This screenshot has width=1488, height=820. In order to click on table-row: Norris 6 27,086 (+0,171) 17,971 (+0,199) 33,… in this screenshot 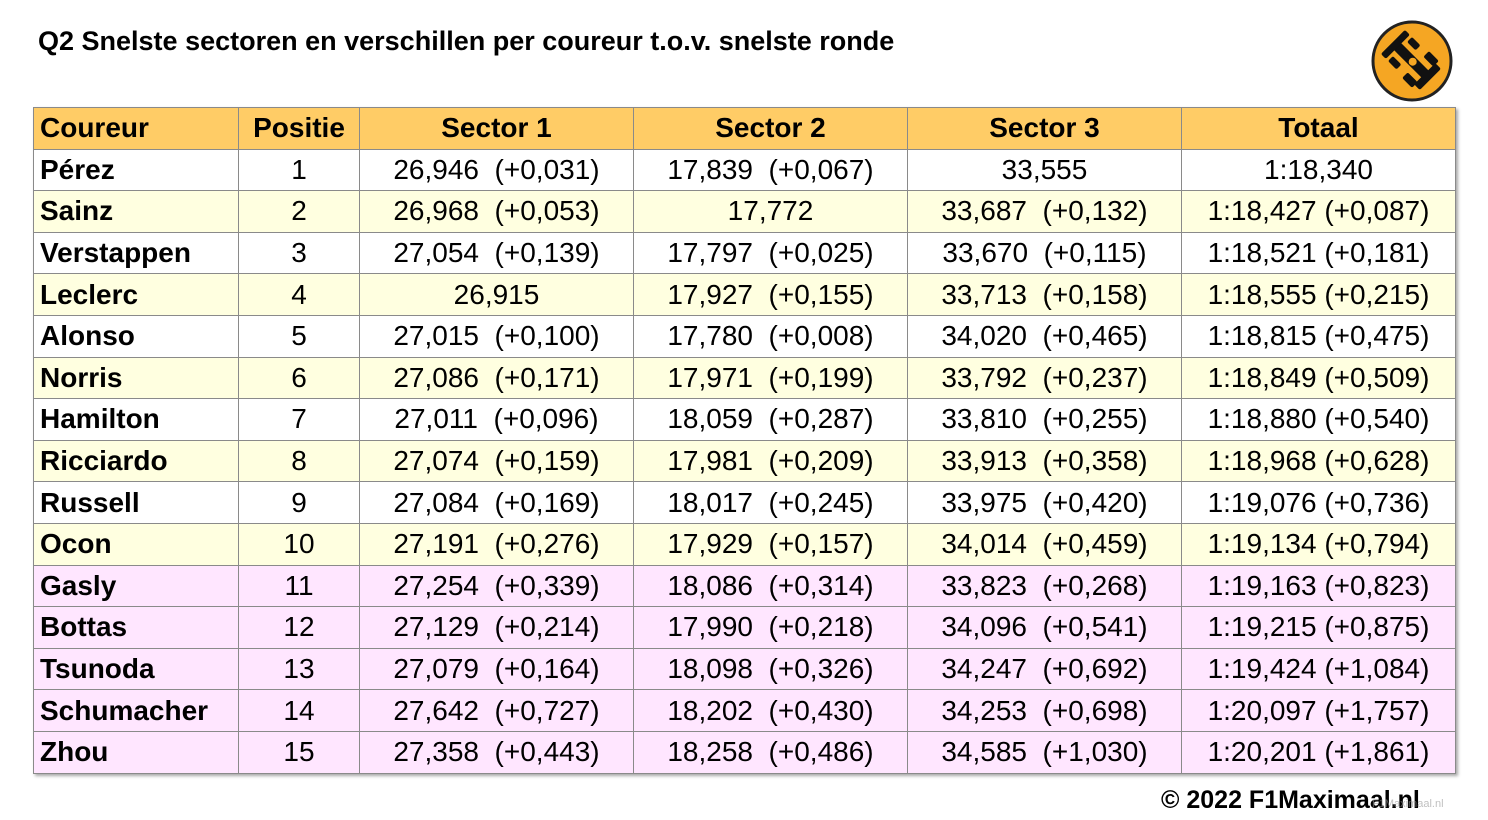, I will do `click(744, 378)`.